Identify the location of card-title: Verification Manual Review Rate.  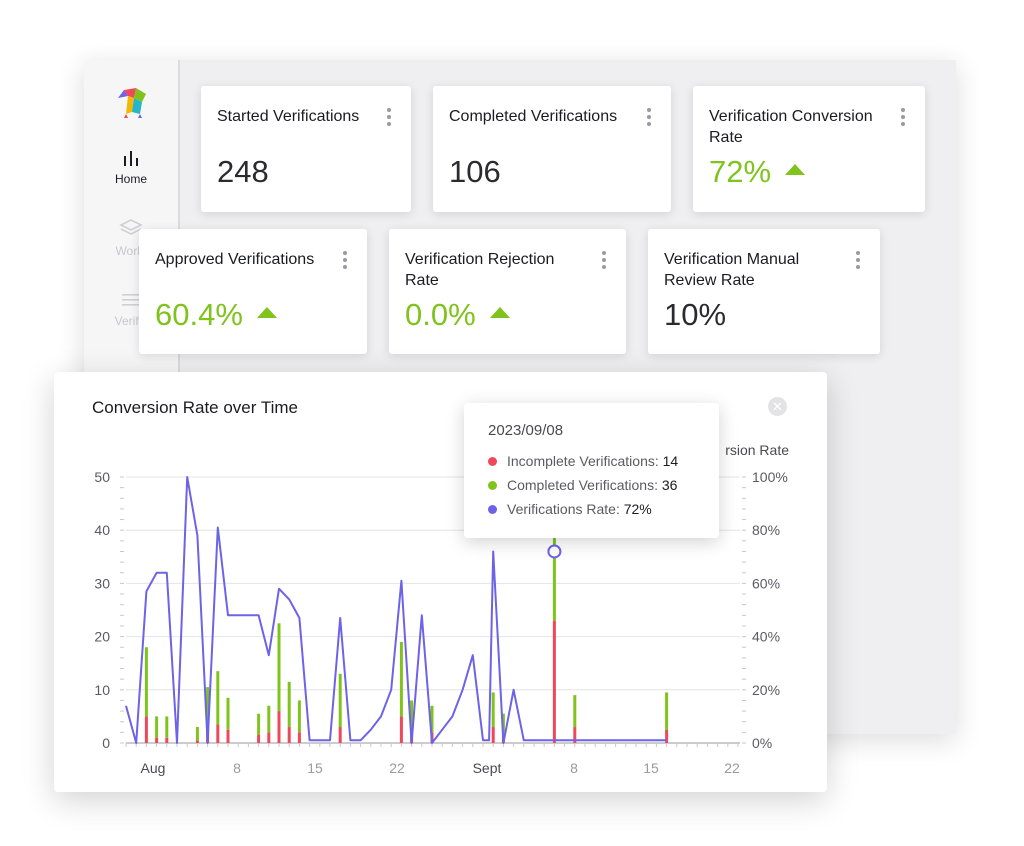
(732, 270).